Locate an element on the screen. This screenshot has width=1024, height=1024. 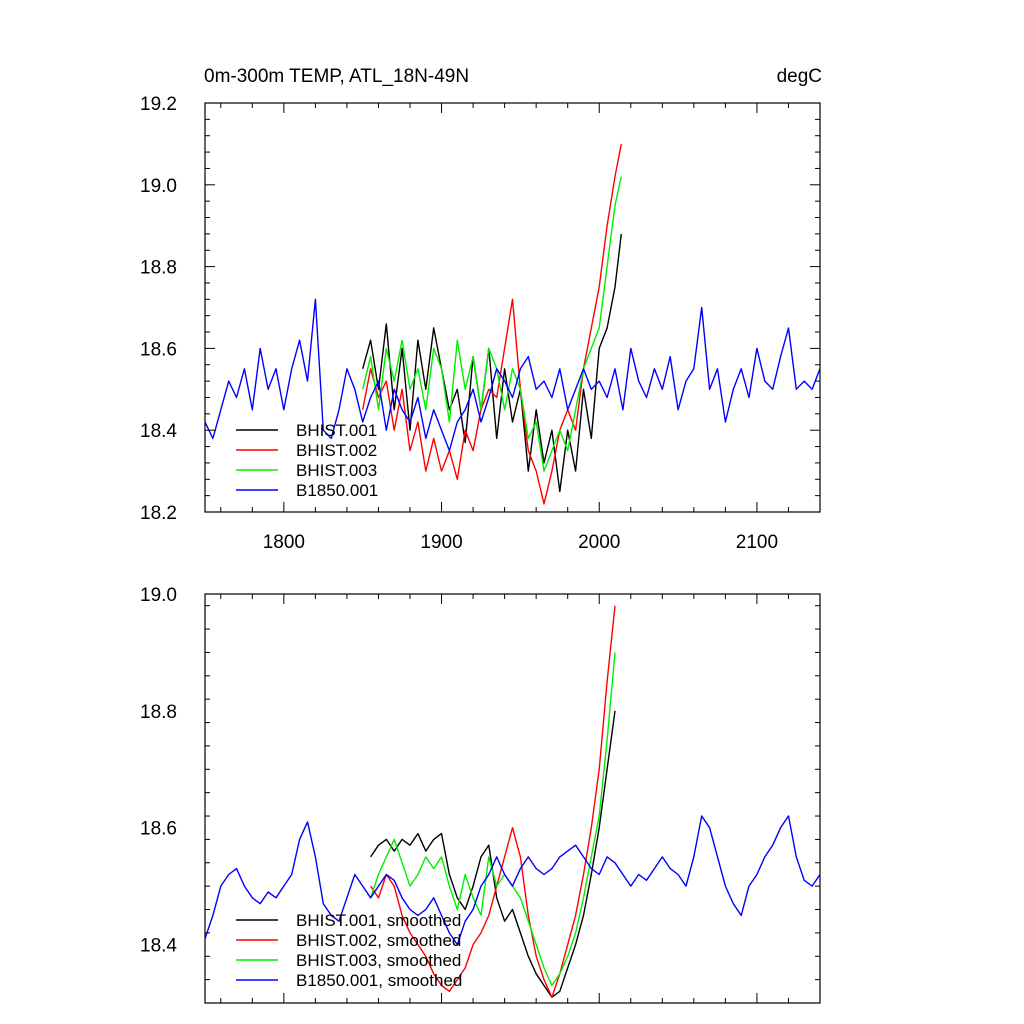
x-tick-label: 2000 is located at coordinates (599, 542).